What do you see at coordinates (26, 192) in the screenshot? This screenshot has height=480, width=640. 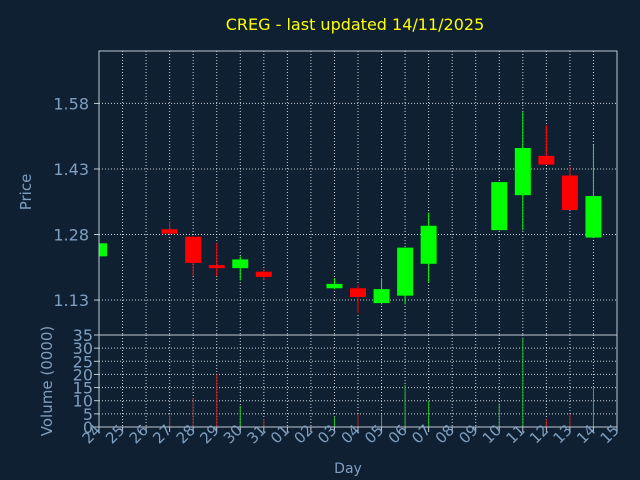 I see `price-axis-label: Price` at bounding box center [26, 192].